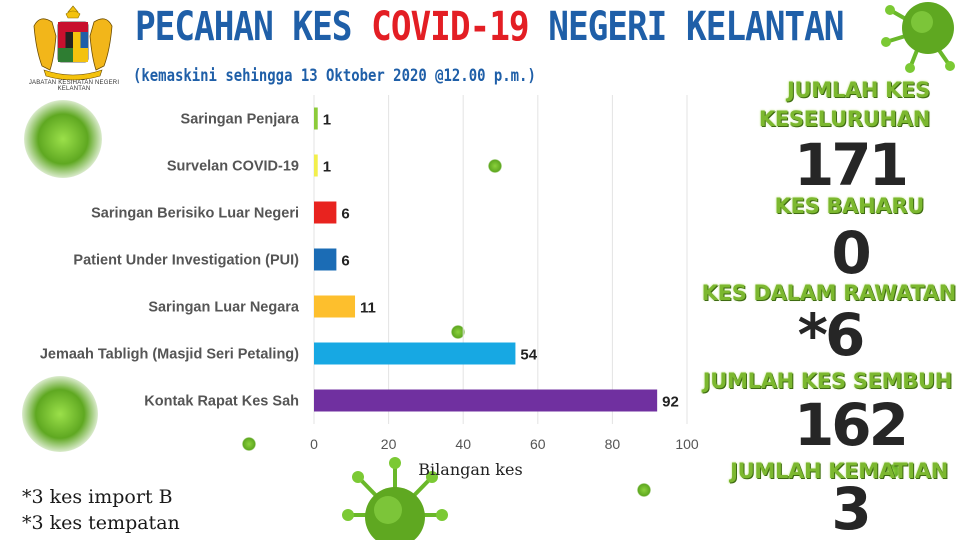 This screenshot has height=540, width=960. What do you see at coordinates (253, 27) in the screenshot?
I see `title-part-1: PECAHAN KES` at bounding box center [253, 27].